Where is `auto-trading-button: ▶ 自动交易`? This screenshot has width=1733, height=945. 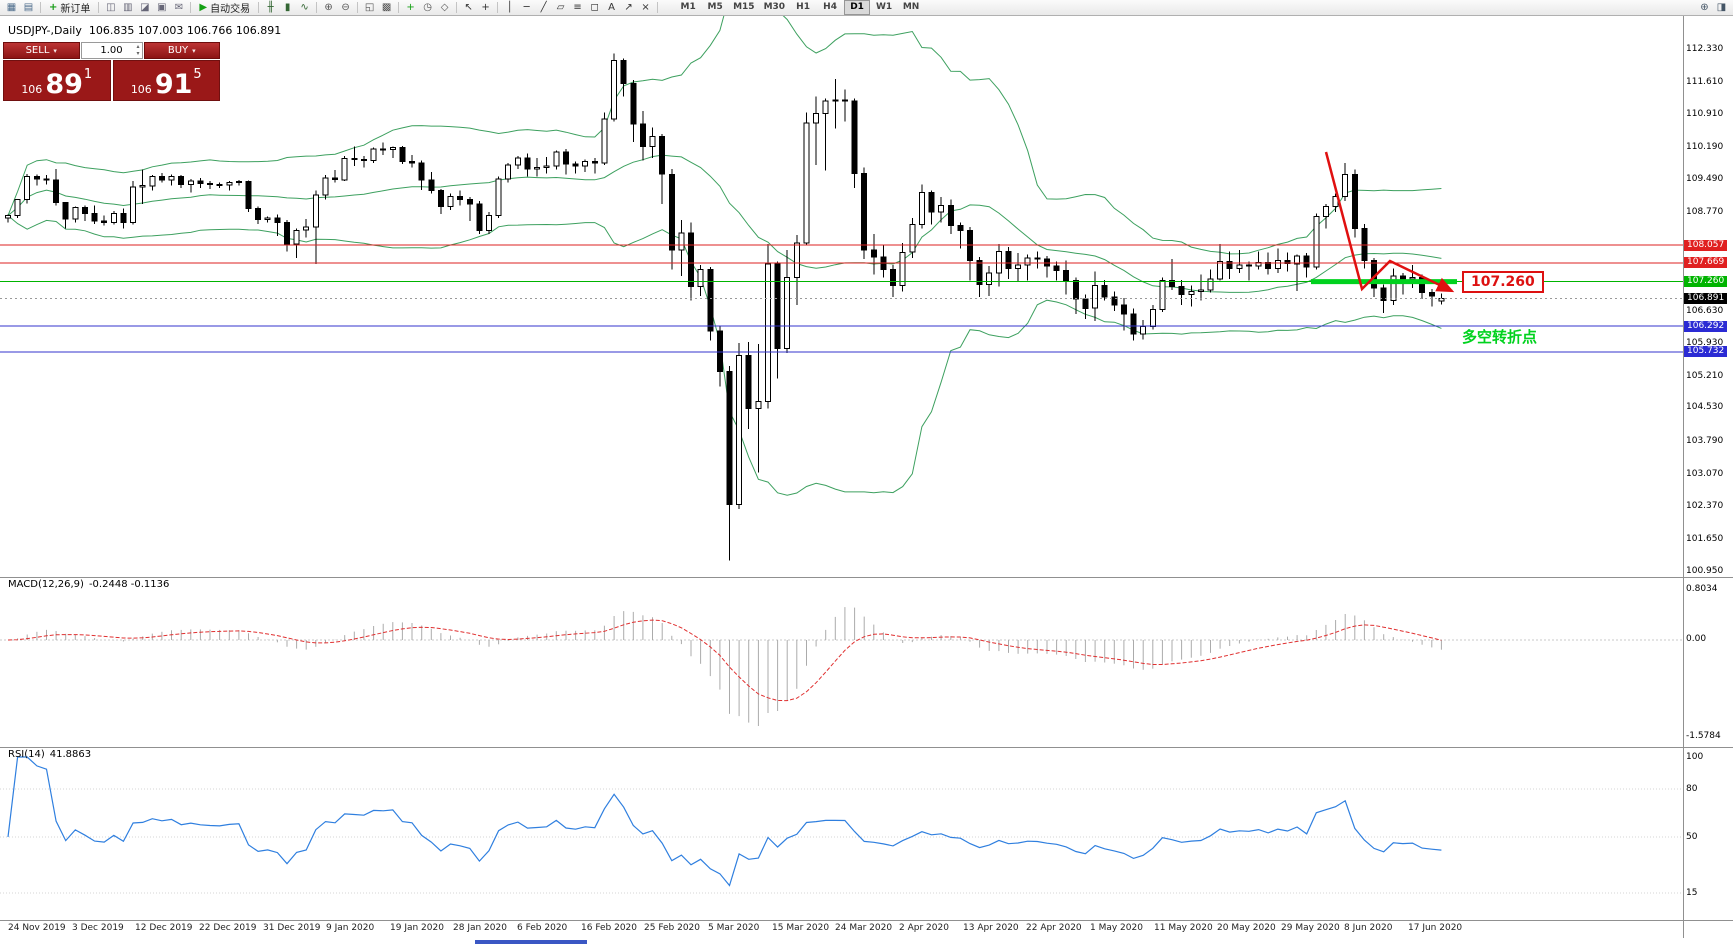
auto-trading-button: ▶ 自动交易 is located at coordinates (224, 8).